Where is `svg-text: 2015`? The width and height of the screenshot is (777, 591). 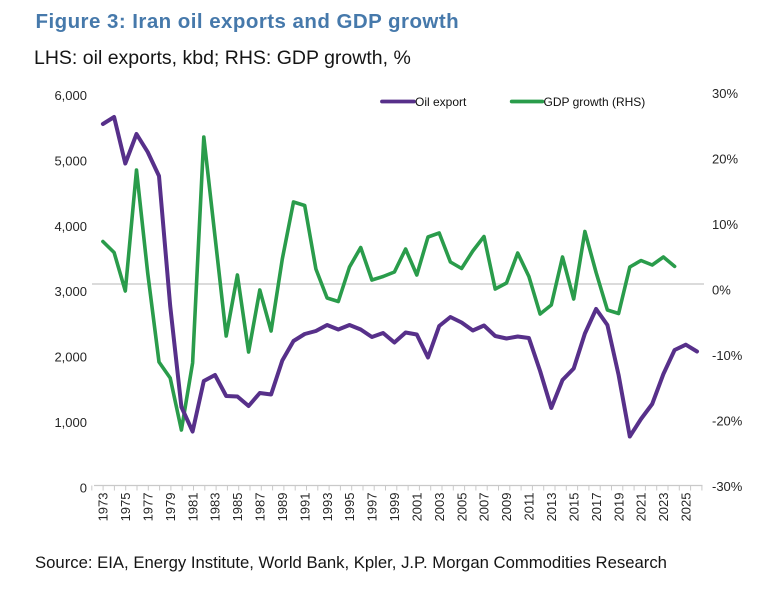
svg-text: 2015 is located at coordinates (573, 507).